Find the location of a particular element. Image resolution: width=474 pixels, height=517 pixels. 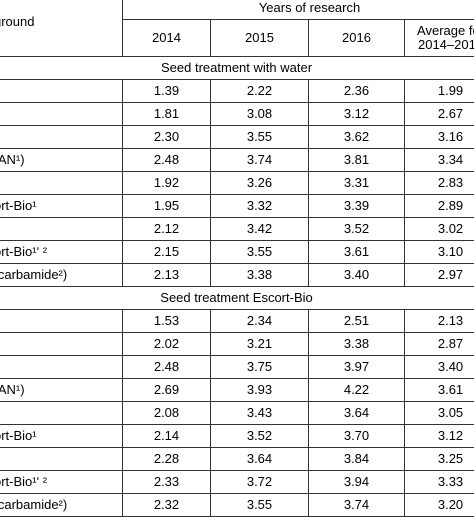

year-value-cell: 2.36 is located at coordinates (357, 91).